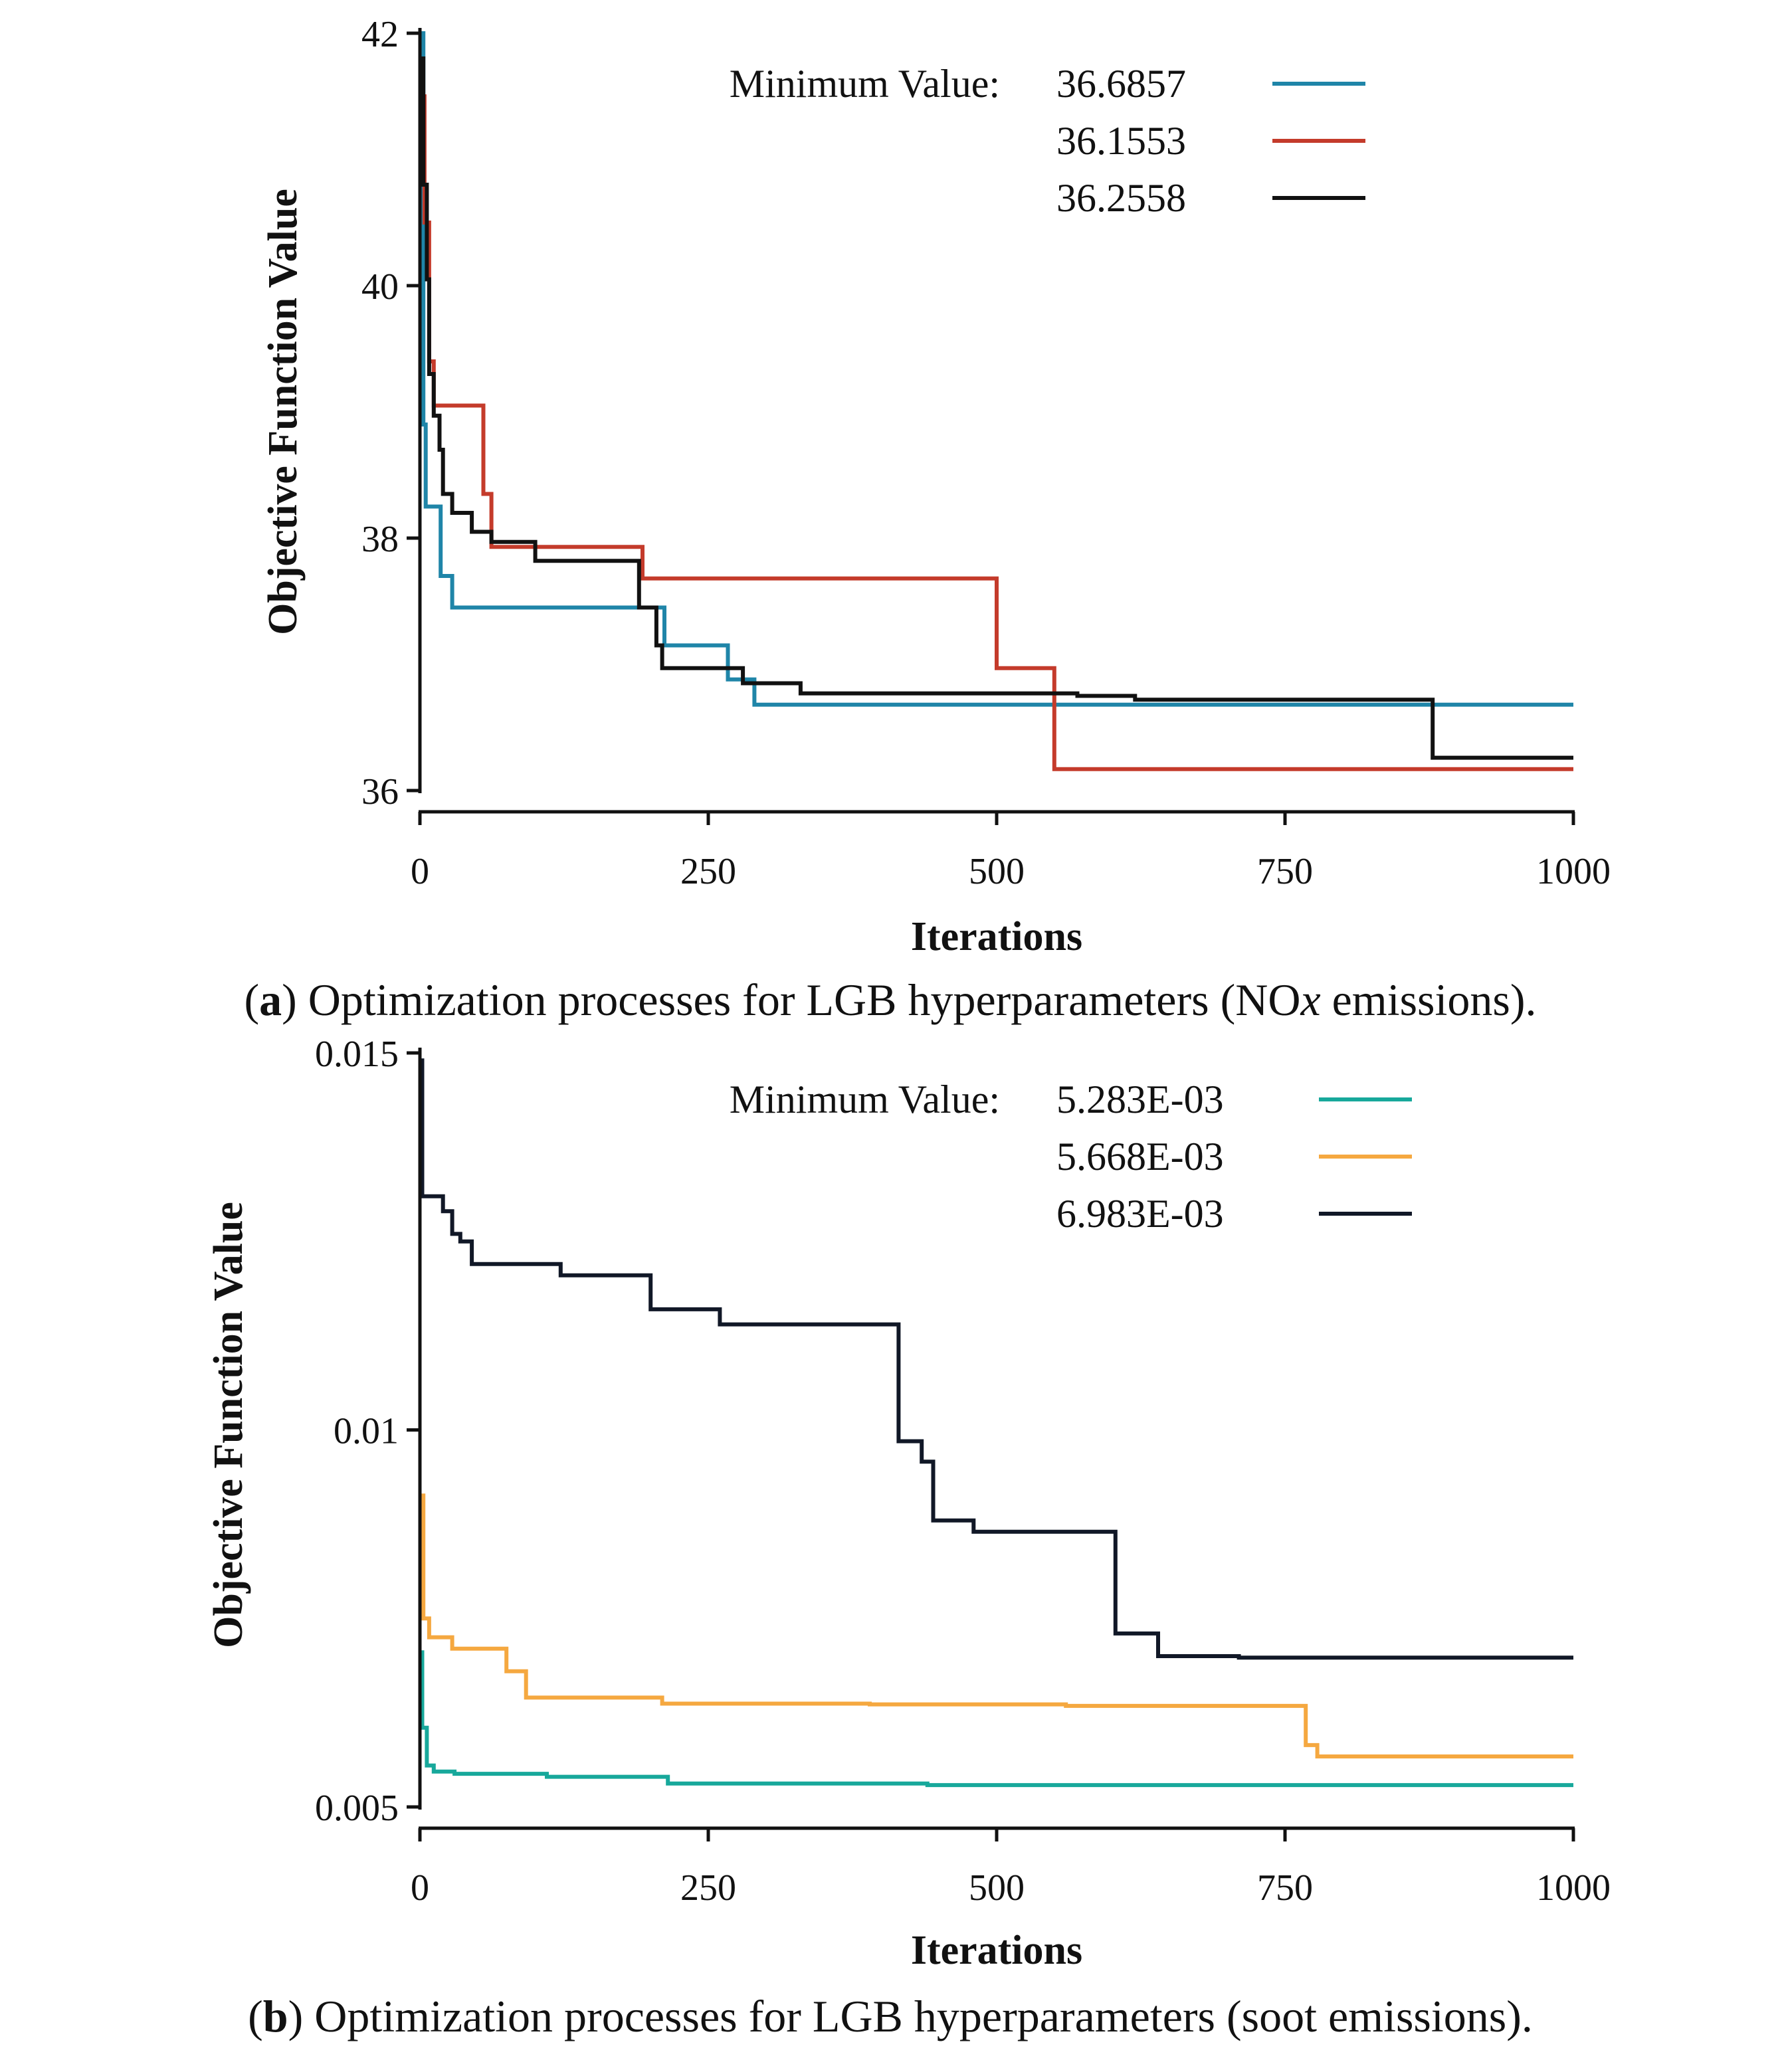  What do you see at coordinates (996, 1950) in the screenshot?
I see `panel-b-x-axis-title: Iterations` at bounding box center [996, 1950].